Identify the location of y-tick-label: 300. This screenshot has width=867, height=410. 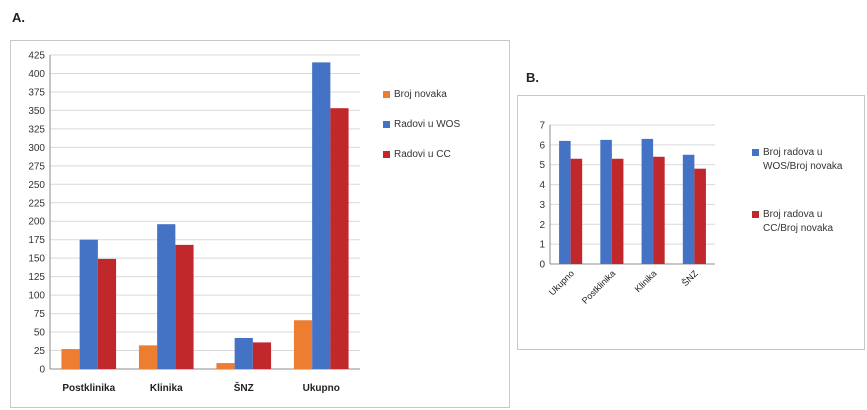
(36, 148).